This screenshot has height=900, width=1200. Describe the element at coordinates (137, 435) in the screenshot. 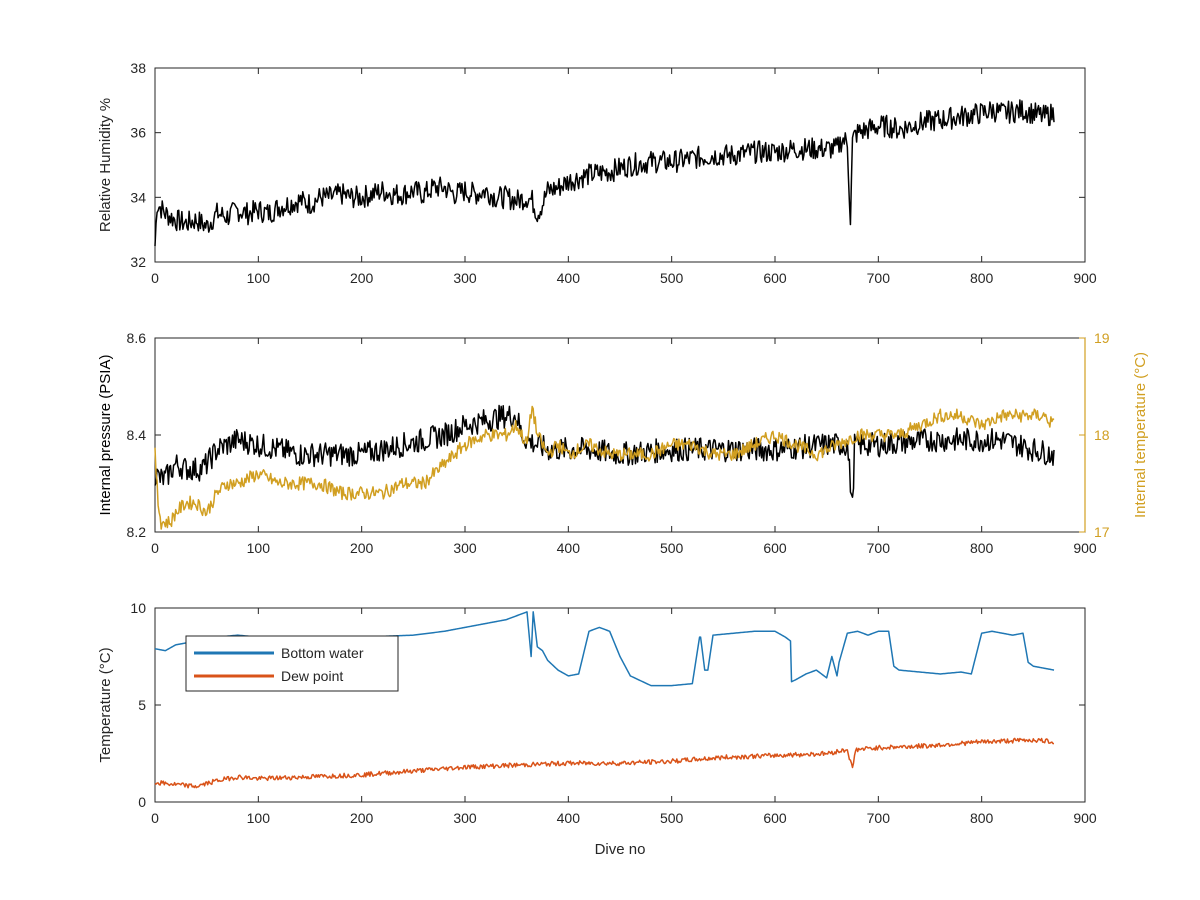

I see `y-tick-label: 8.4` at that location.